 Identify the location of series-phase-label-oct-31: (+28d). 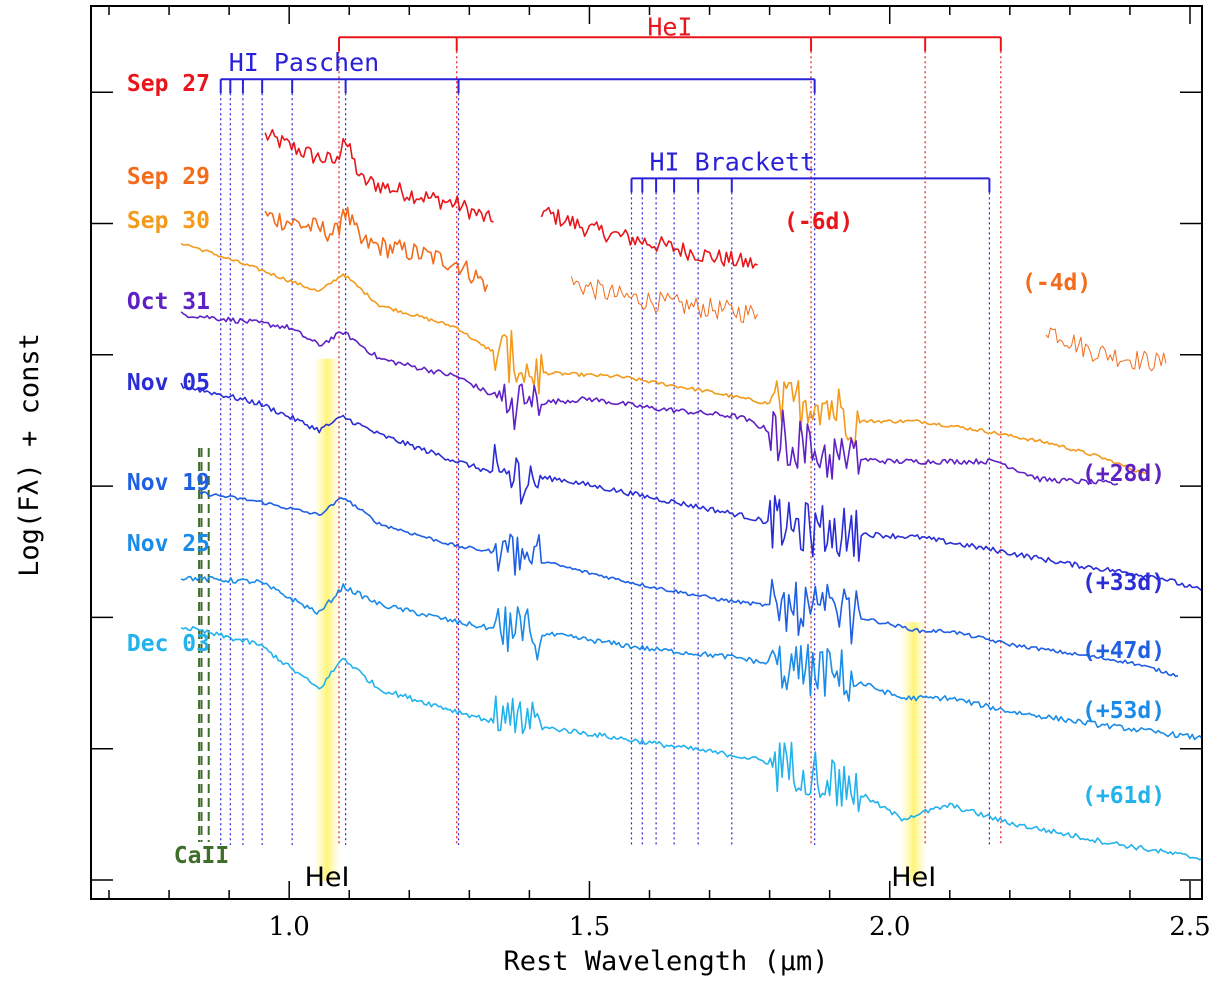
(1123, 474).